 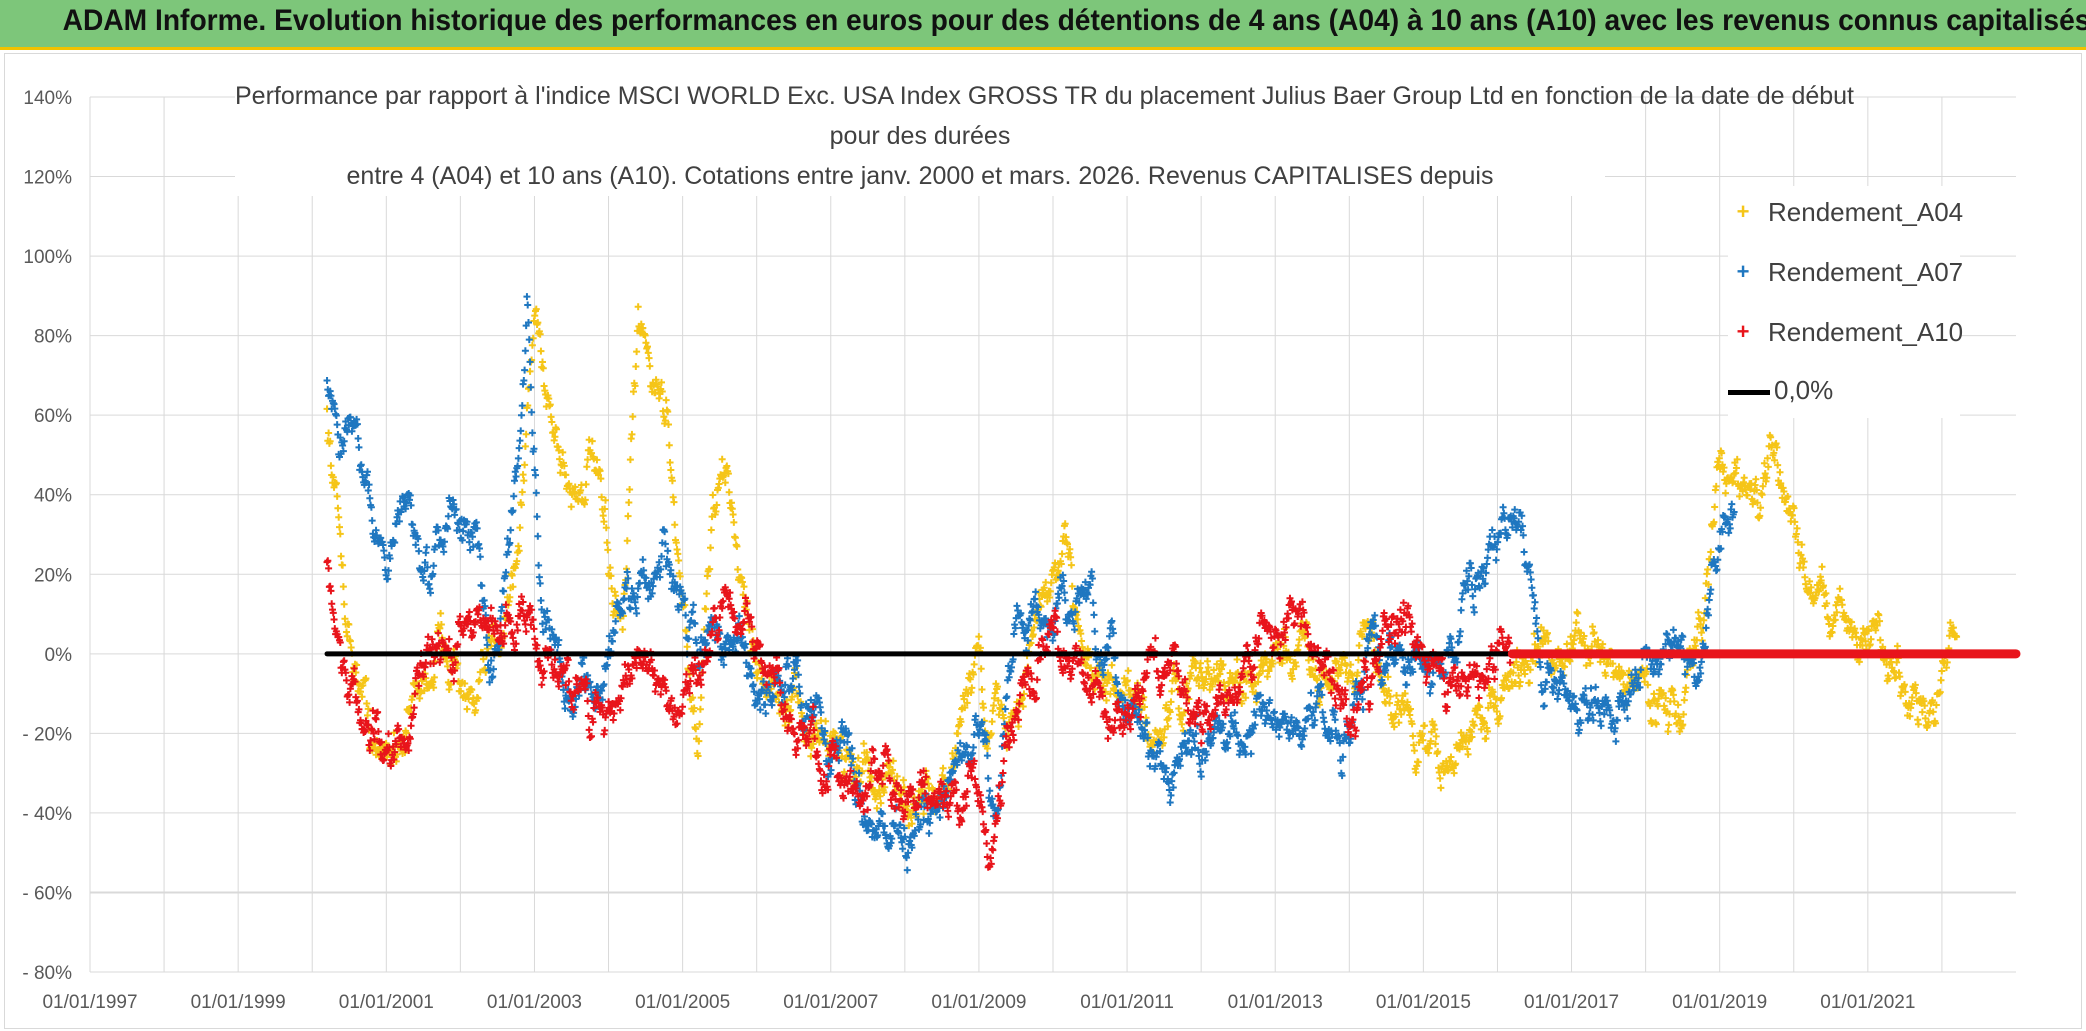 I want to click on x-tick-label: 01/01/2011, so click(x=1127, y=1002).